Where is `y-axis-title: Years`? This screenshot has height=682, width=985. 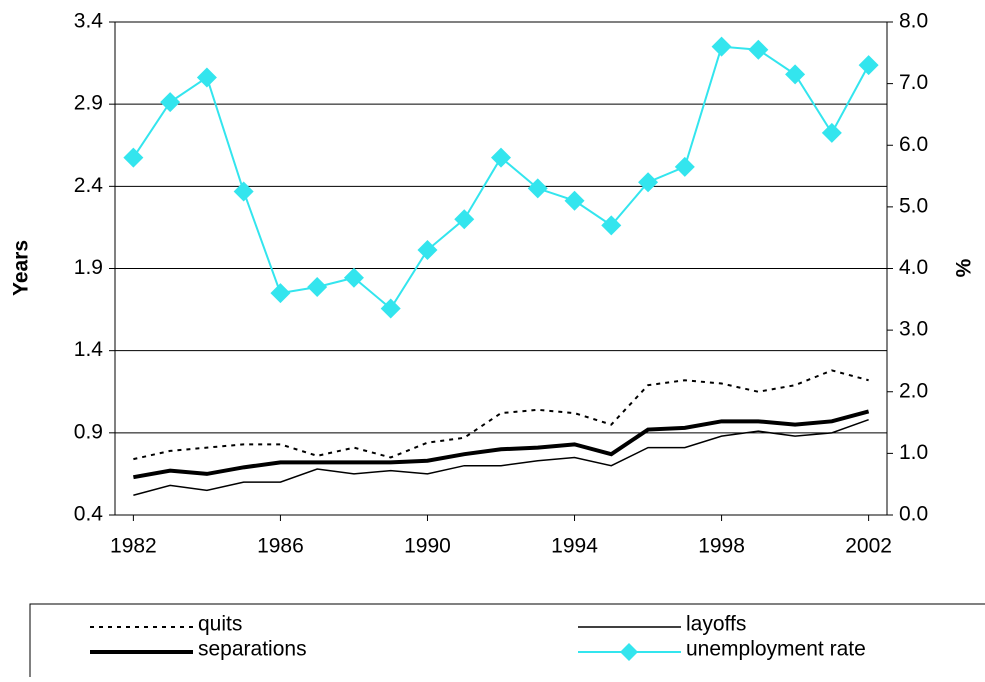 y-axis-title: Years is located at coordinates (21, 268).